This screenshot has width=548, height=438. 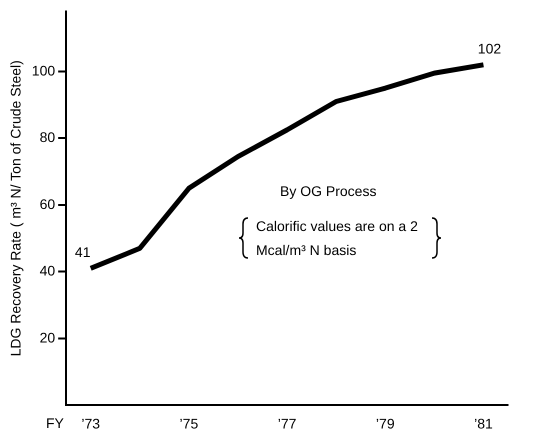 What do you see at coordinates (337, 238) in the screenshot?
I see `annotation: Calorific values are on a 2 Mcal/m³ N basis` at bounding box center [337, 238].